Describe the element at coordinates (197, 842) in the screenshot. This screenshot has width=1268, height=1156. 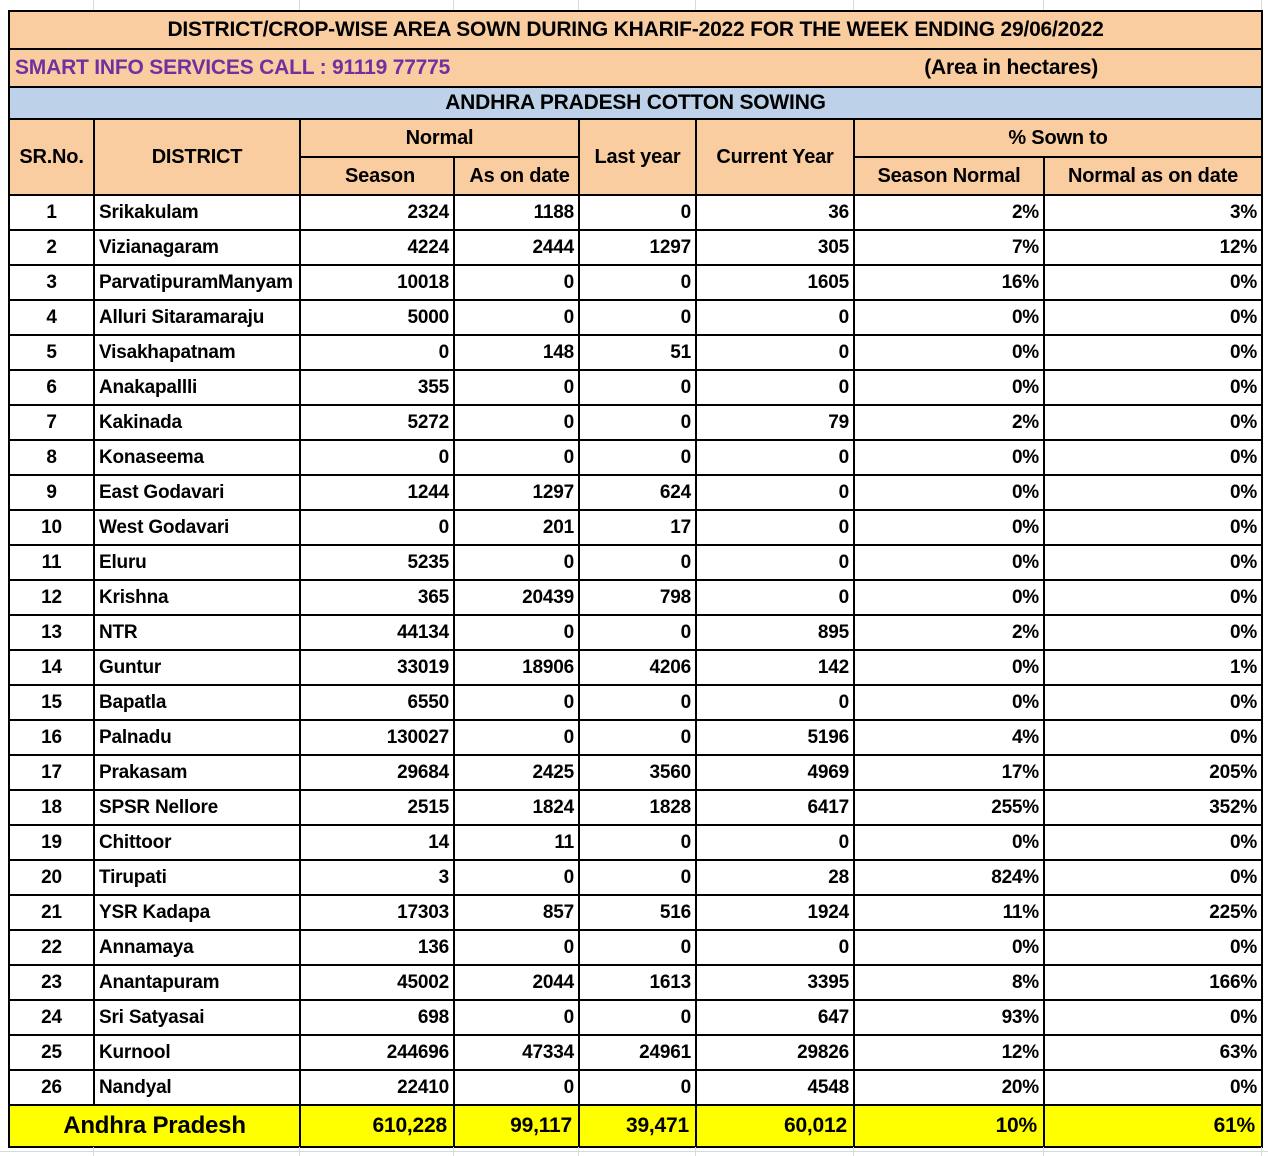
I see `district-cell: Chittoor` at that location.